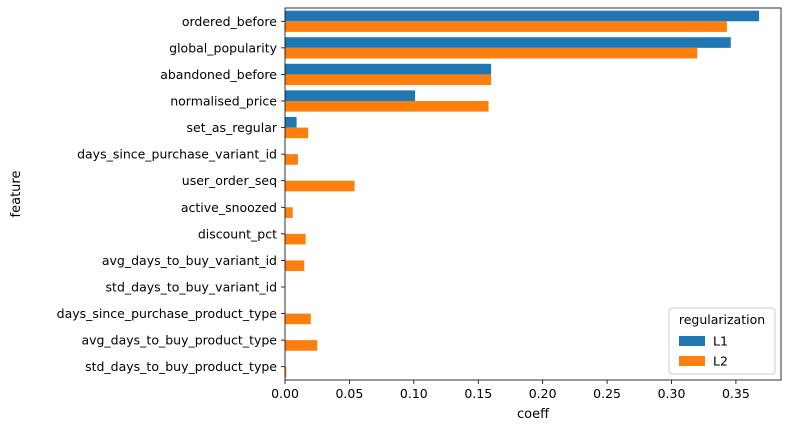 The image size is (790, 432). What do you see at coordinates (736, 393) in the screenshot?
I see `x-tick-label: 0.35` at bounding box center [736, 393].